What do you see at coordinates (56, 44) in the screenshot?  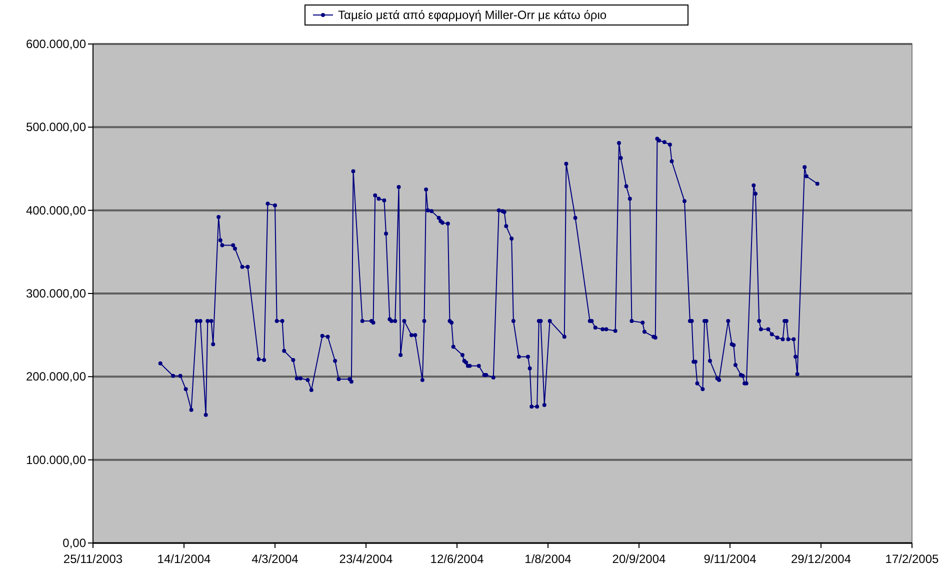 I see `y-tick-label: 600.000,00` at bounding box center [56, 44].